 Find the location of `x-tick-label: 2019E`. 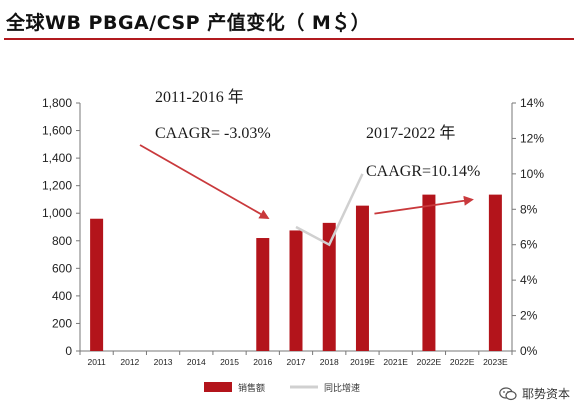

x-tick-label: 2019E is located at coordinates (362, 362).